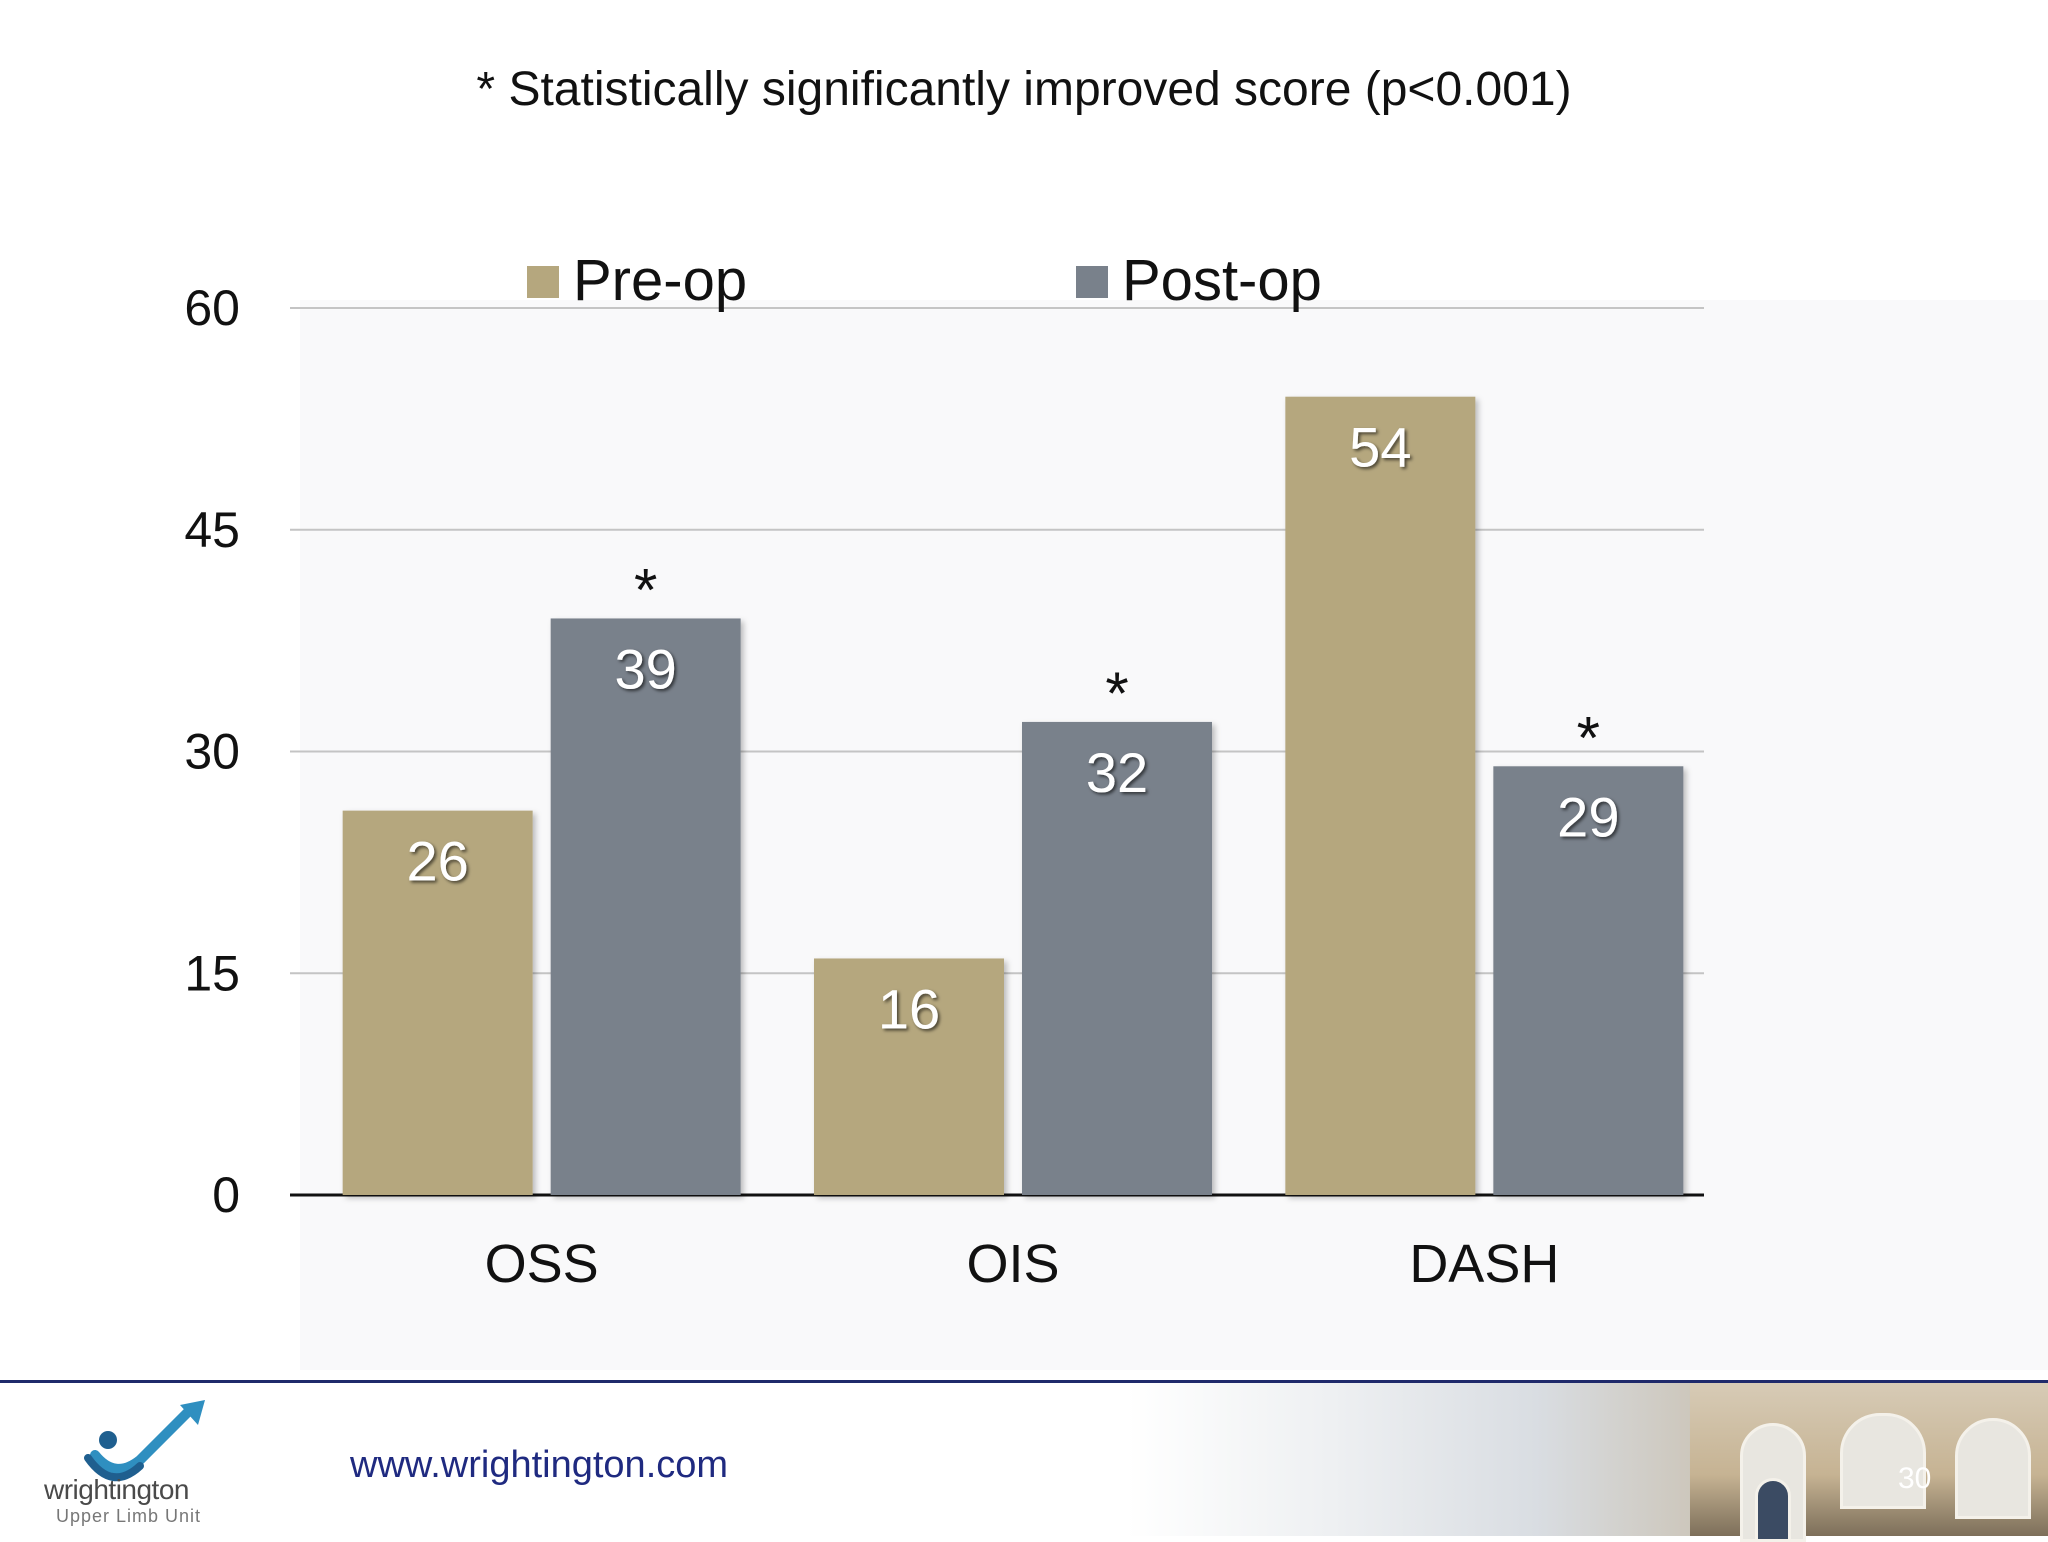 The width and height of the screenshot is (2048, 1542). What do you see at coordinates (645, 906) in the screenshot?
I see `bar-post-op-oss` at bounding box center [645, 906].